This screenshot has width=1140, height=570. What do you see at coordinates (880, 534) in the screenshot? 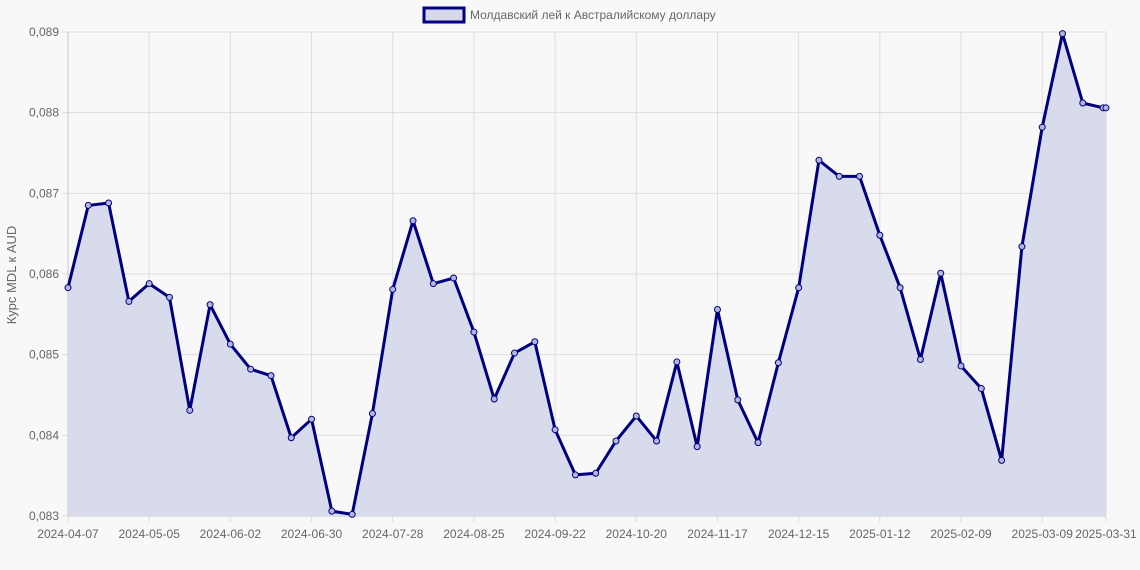
I see `x-tick-label: 2025-01-12` at bounding box center [880, 534].